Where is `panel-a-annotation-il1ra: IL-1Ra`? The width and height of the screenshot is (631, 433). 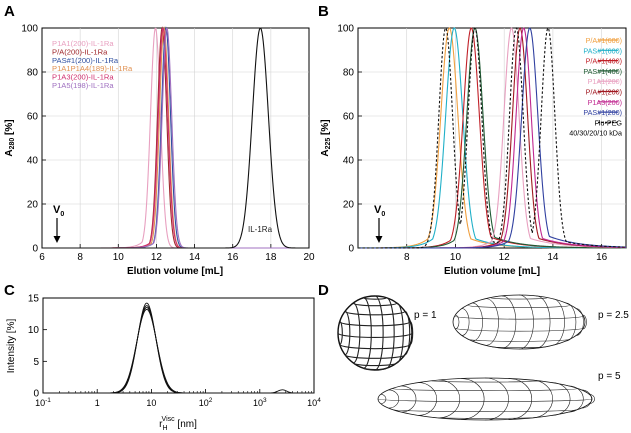 panel-a-annotation-il1ra: IL-1Ra is located at coordinates (260, 229).